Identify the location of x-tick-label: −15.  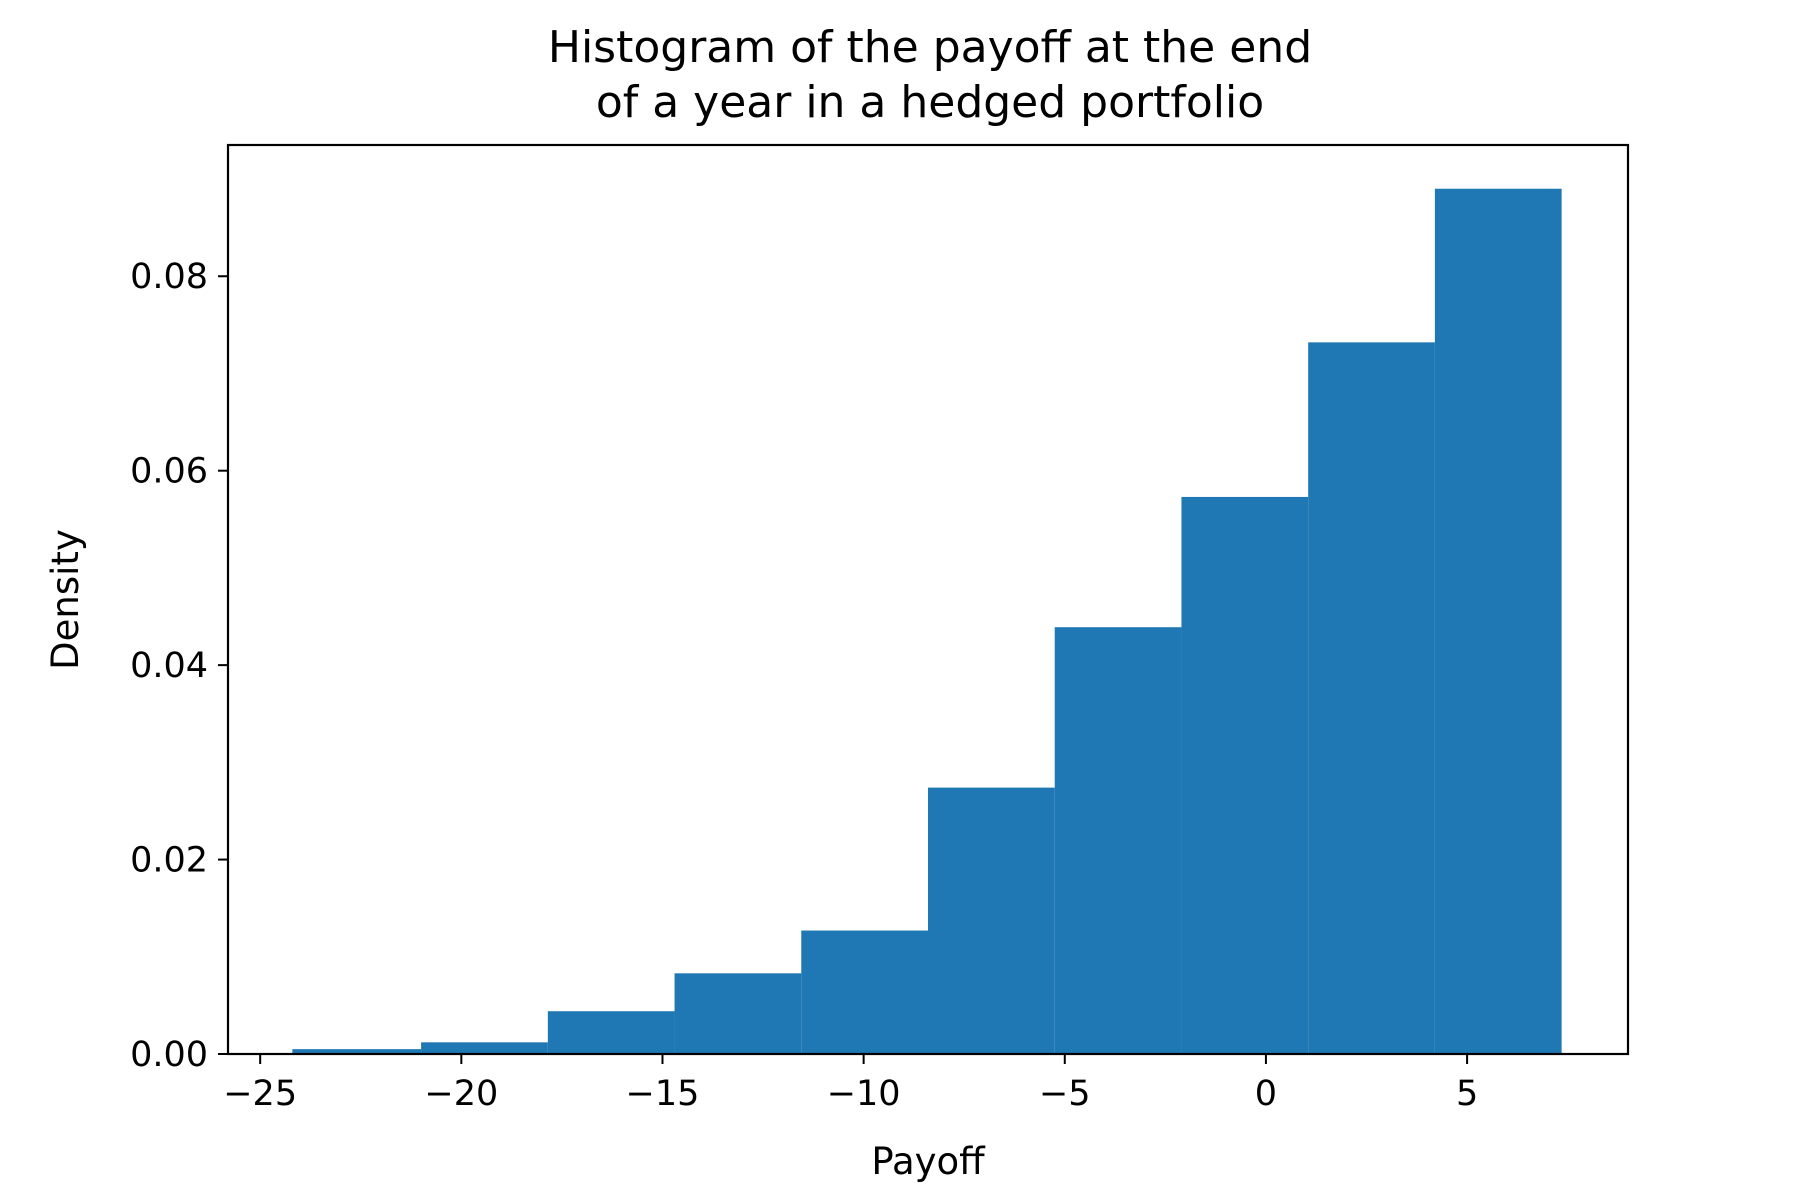
(663, 1094).